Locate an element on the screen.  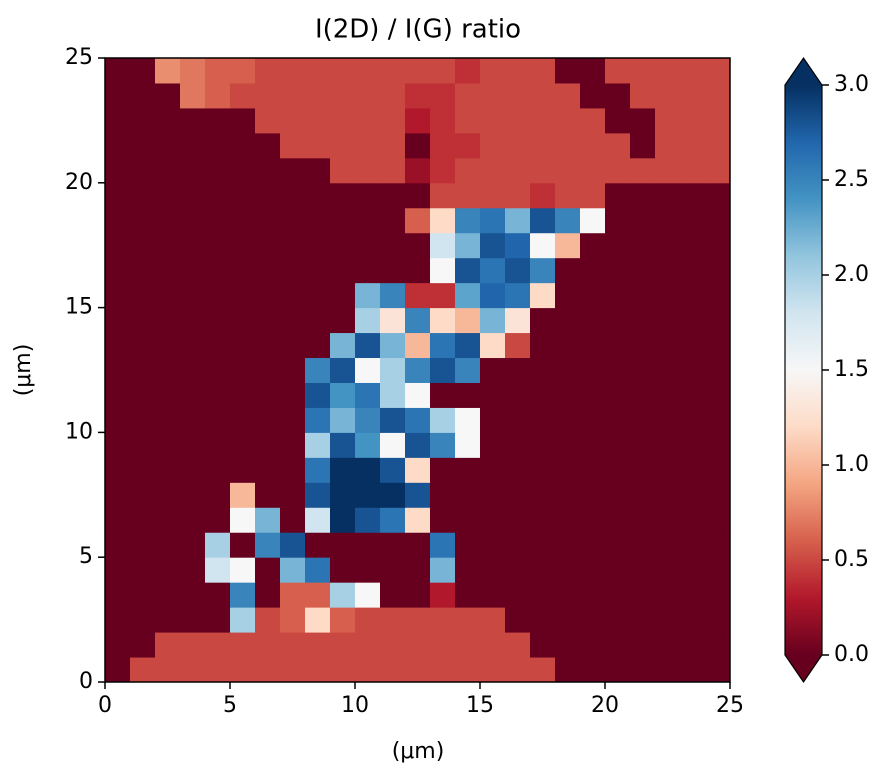
x-tick-label: 10 is located at coordinates (355, 705).